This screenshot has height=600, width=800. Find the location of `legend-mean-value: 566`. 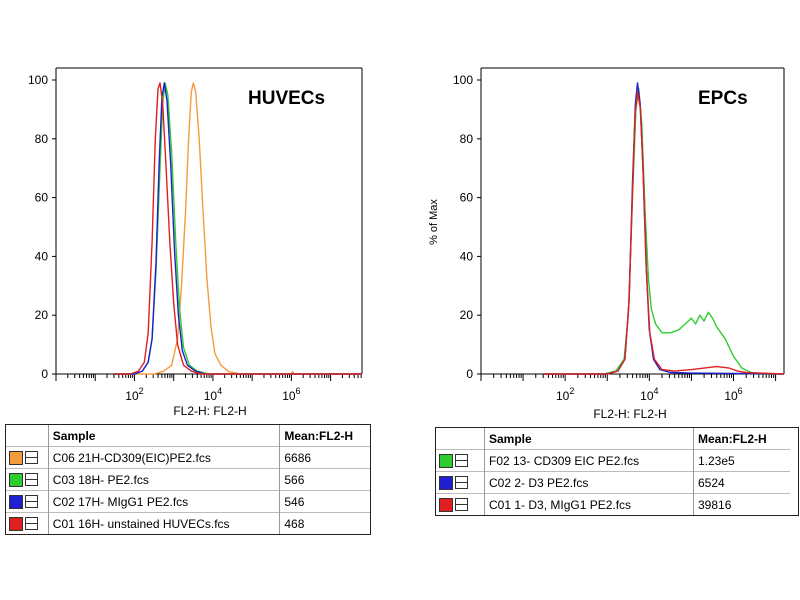

legend-mean-value: 566 is located at coordinates (324, 479).